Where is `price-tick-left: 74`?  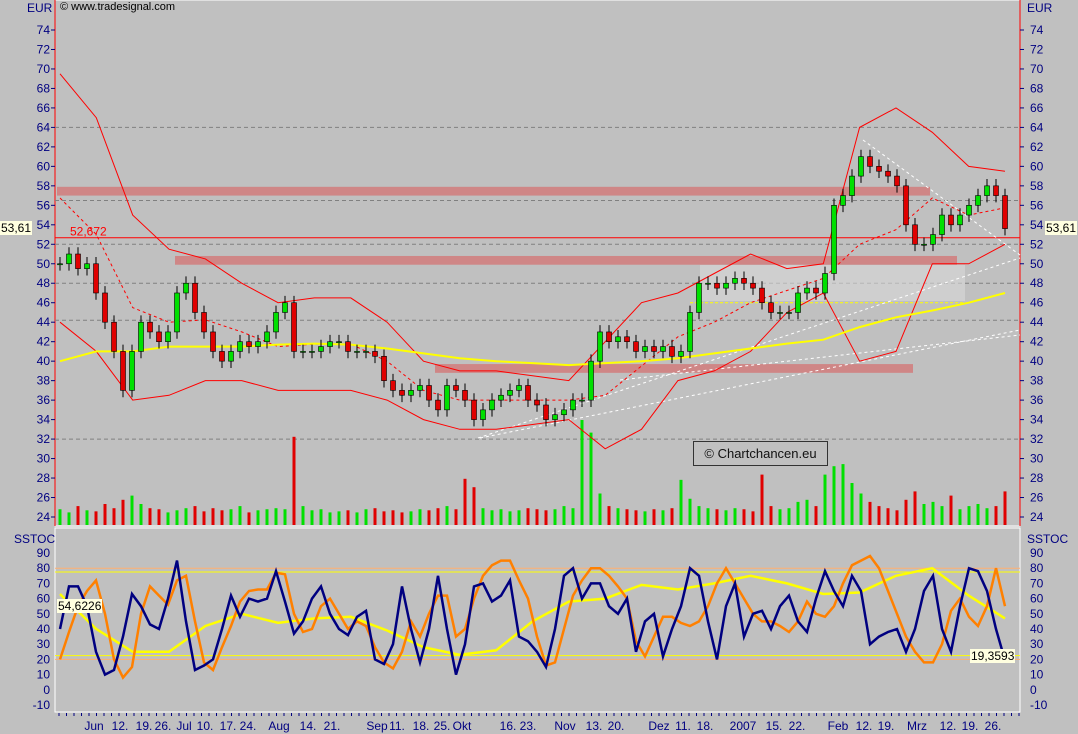 price-tick-left: 74 is located at coordinates (44, 30).